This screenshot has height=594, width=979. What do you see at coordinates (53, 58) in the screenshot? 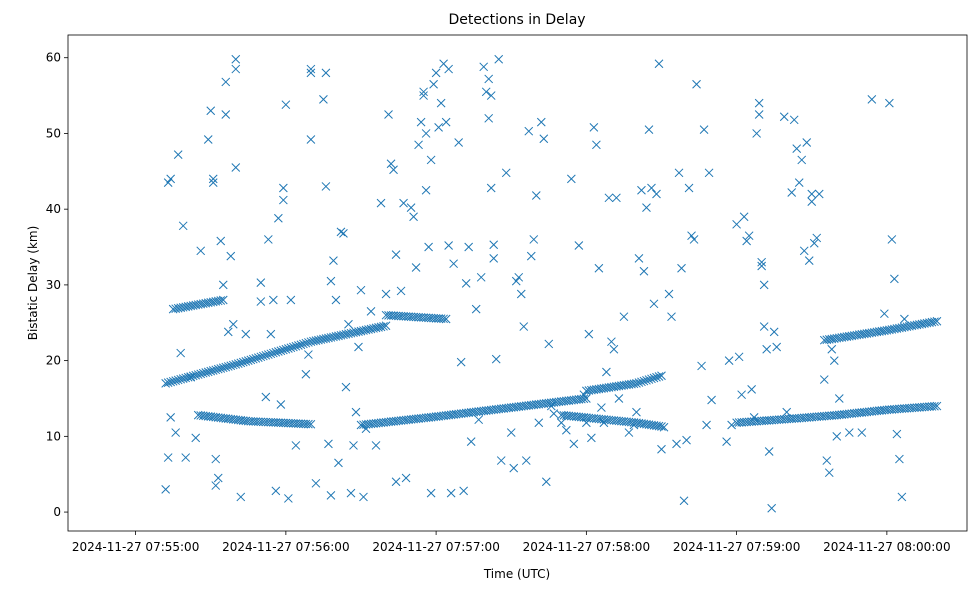
I see `y-tick-label: 60` at bounding box center [53, 58].